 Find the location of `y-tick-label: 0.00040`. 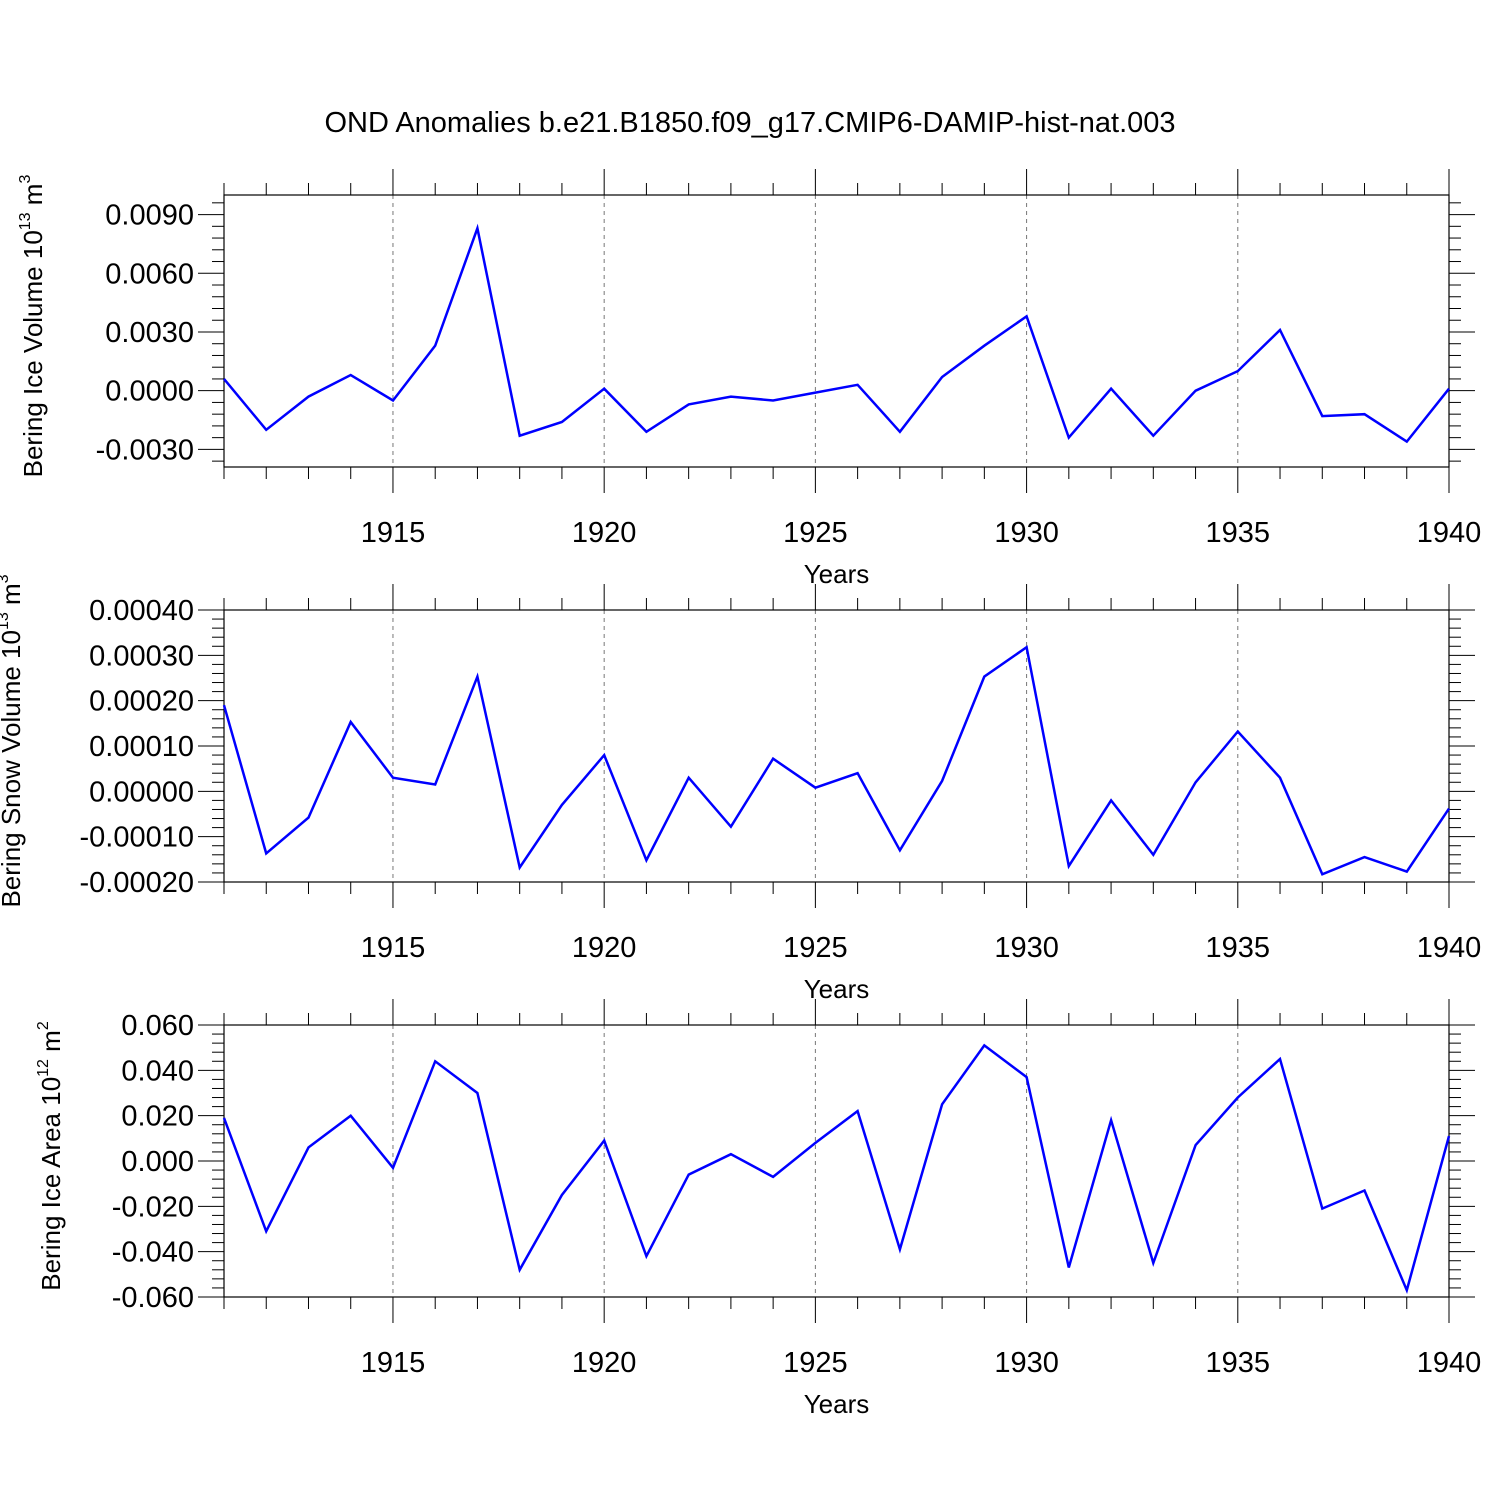

y-tick-label: 0.00040 is located at coordinates (141, 611).